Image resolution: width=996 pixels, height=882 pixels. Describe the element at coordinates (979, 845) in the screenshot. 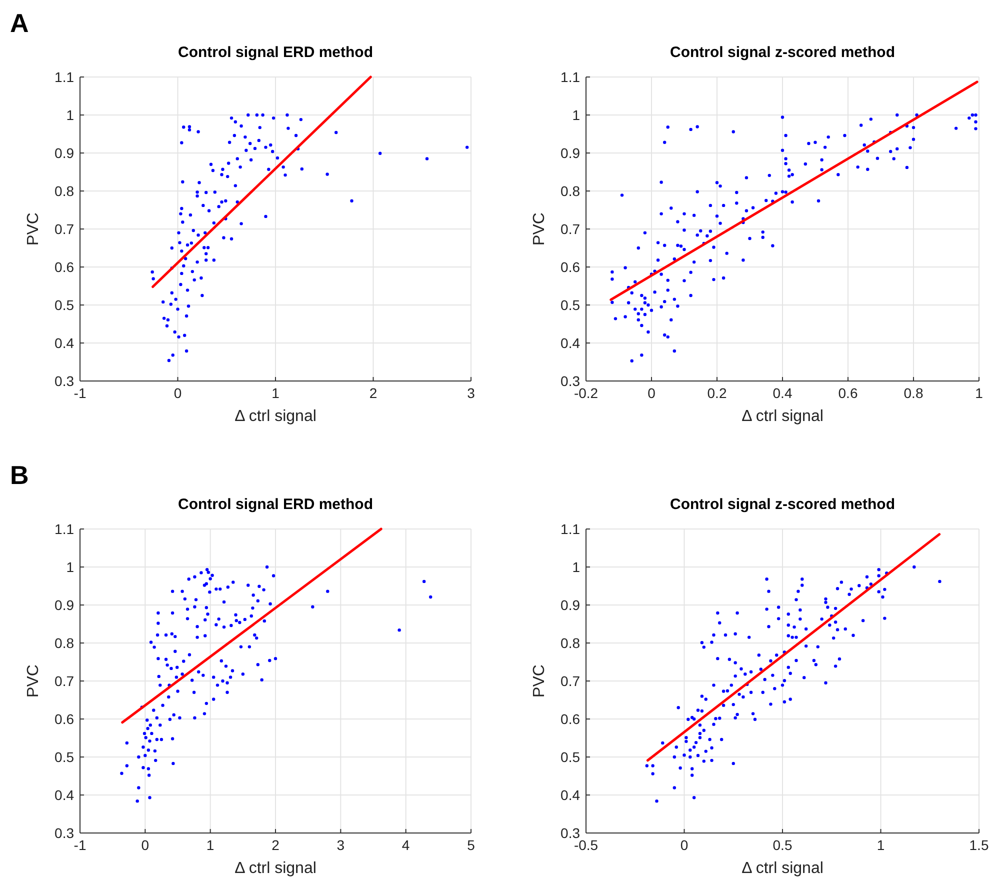

I see `x-tick-label: 1.5` at that location.